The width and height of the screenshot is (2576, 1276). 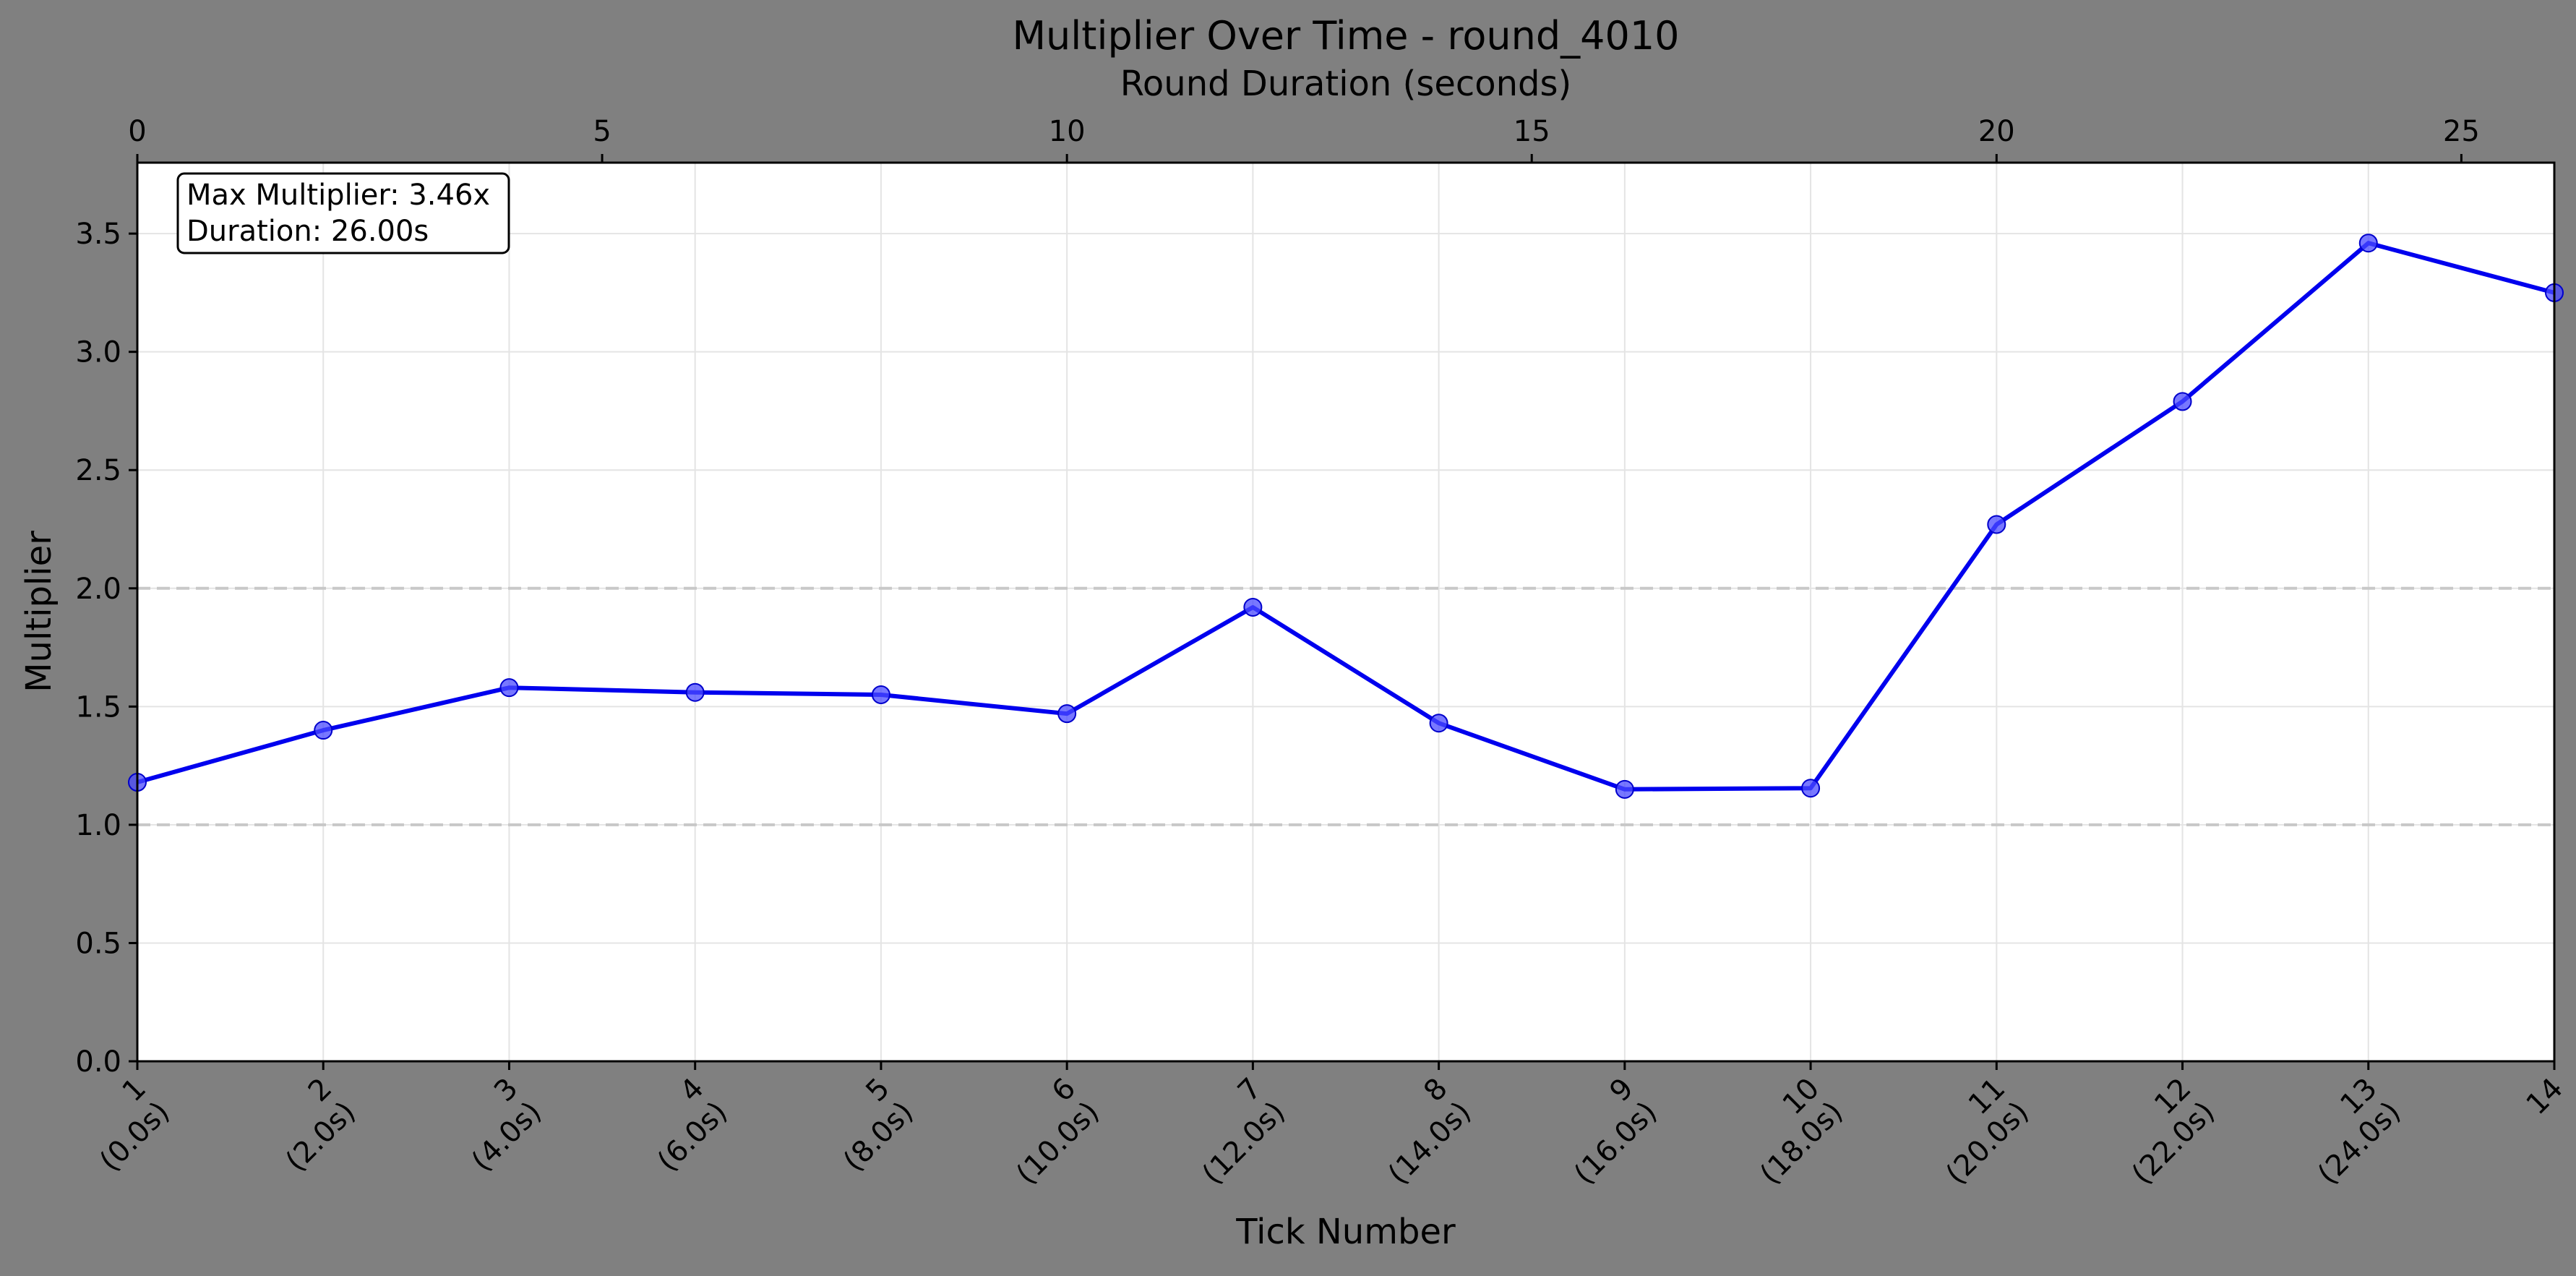 I want to click on annotation-max: Max Multiplier: 3.46x, so click(x=338, y=195).